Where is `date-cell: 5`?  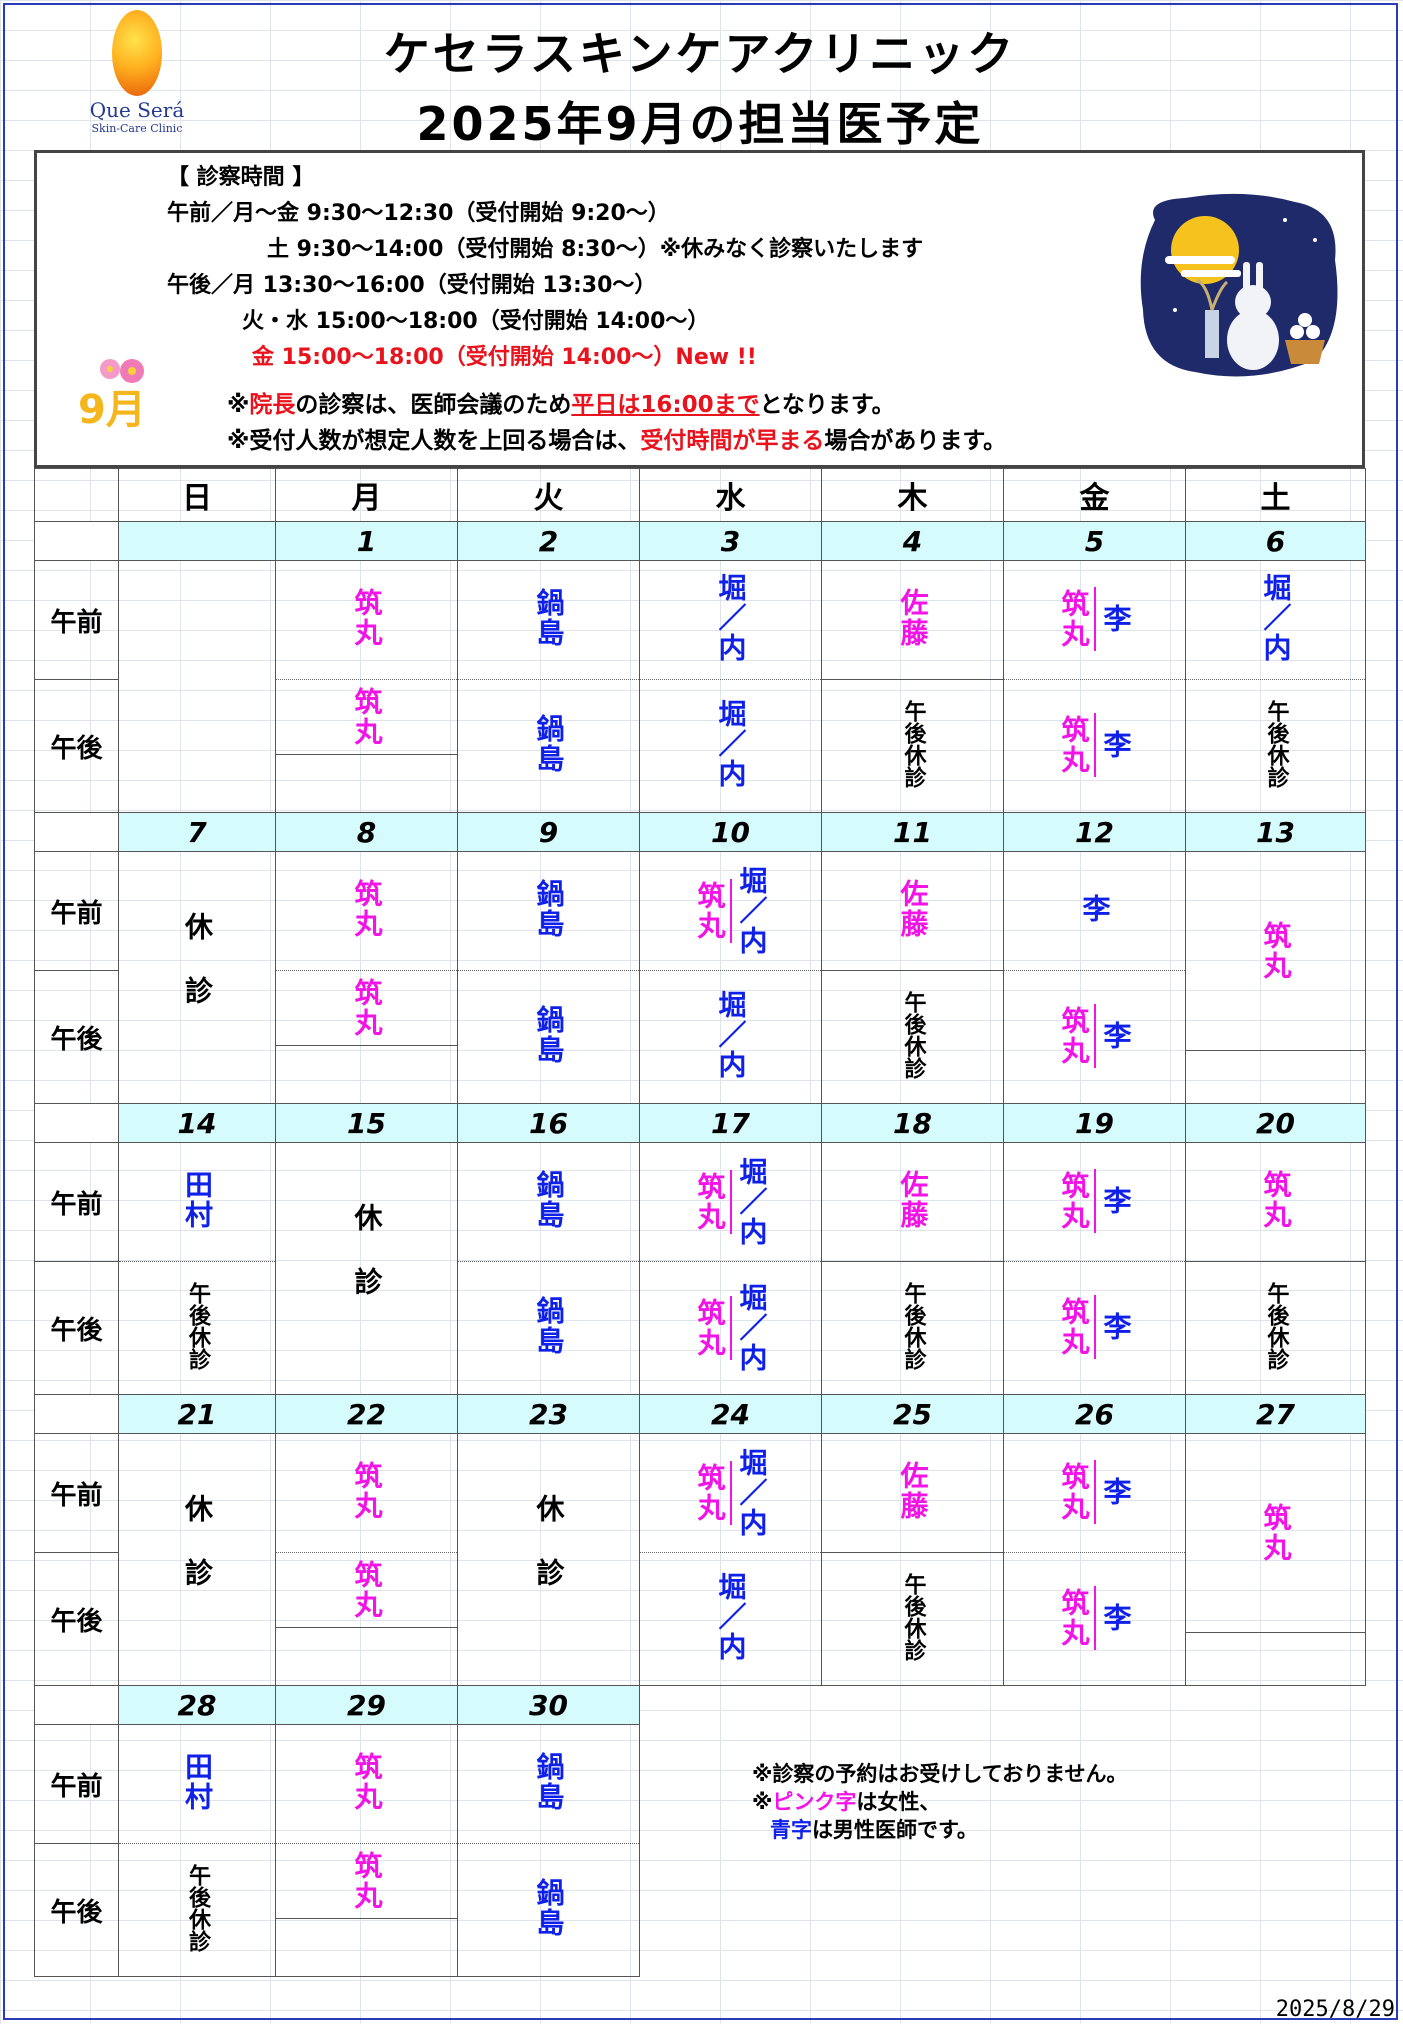 date-cell: 5 is located at coordinates (1094, 541).